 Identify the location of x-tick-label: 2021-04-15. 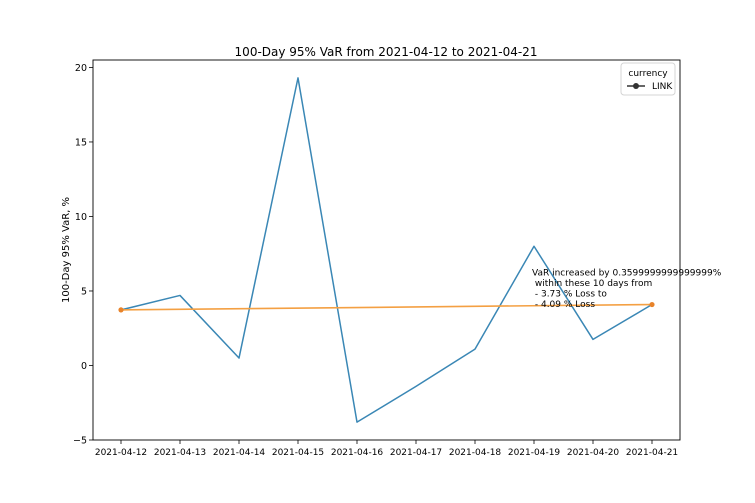
(298, 453).